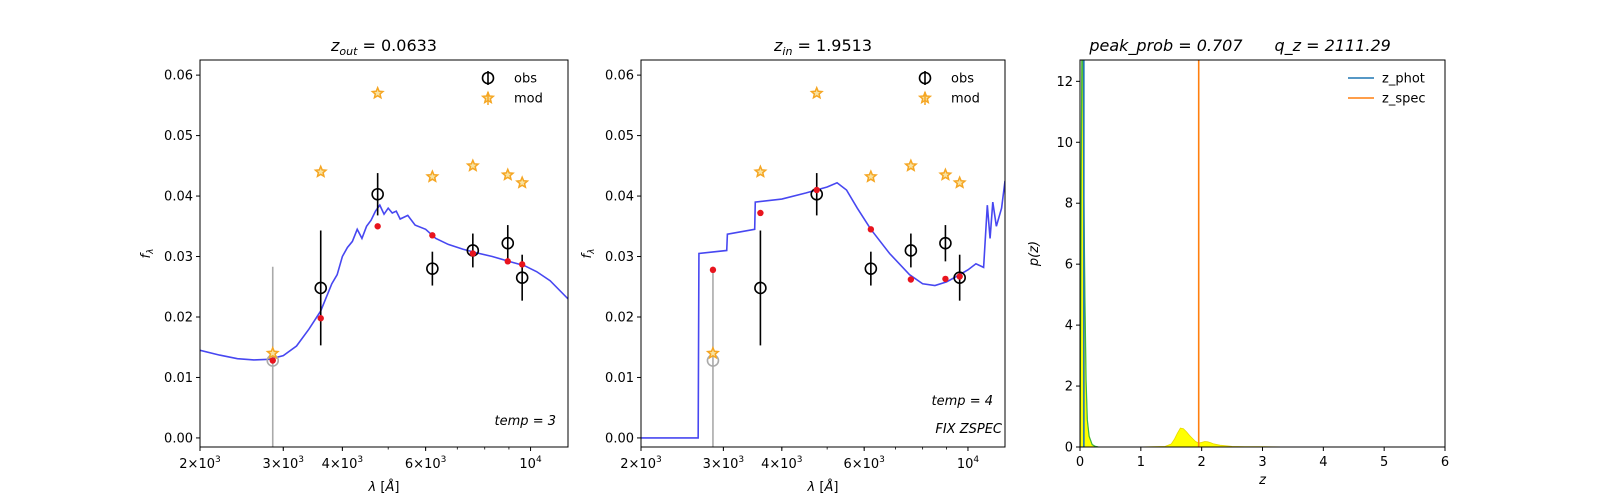  I want to click on x-tick-label: 2×10³, so click(199, 463).